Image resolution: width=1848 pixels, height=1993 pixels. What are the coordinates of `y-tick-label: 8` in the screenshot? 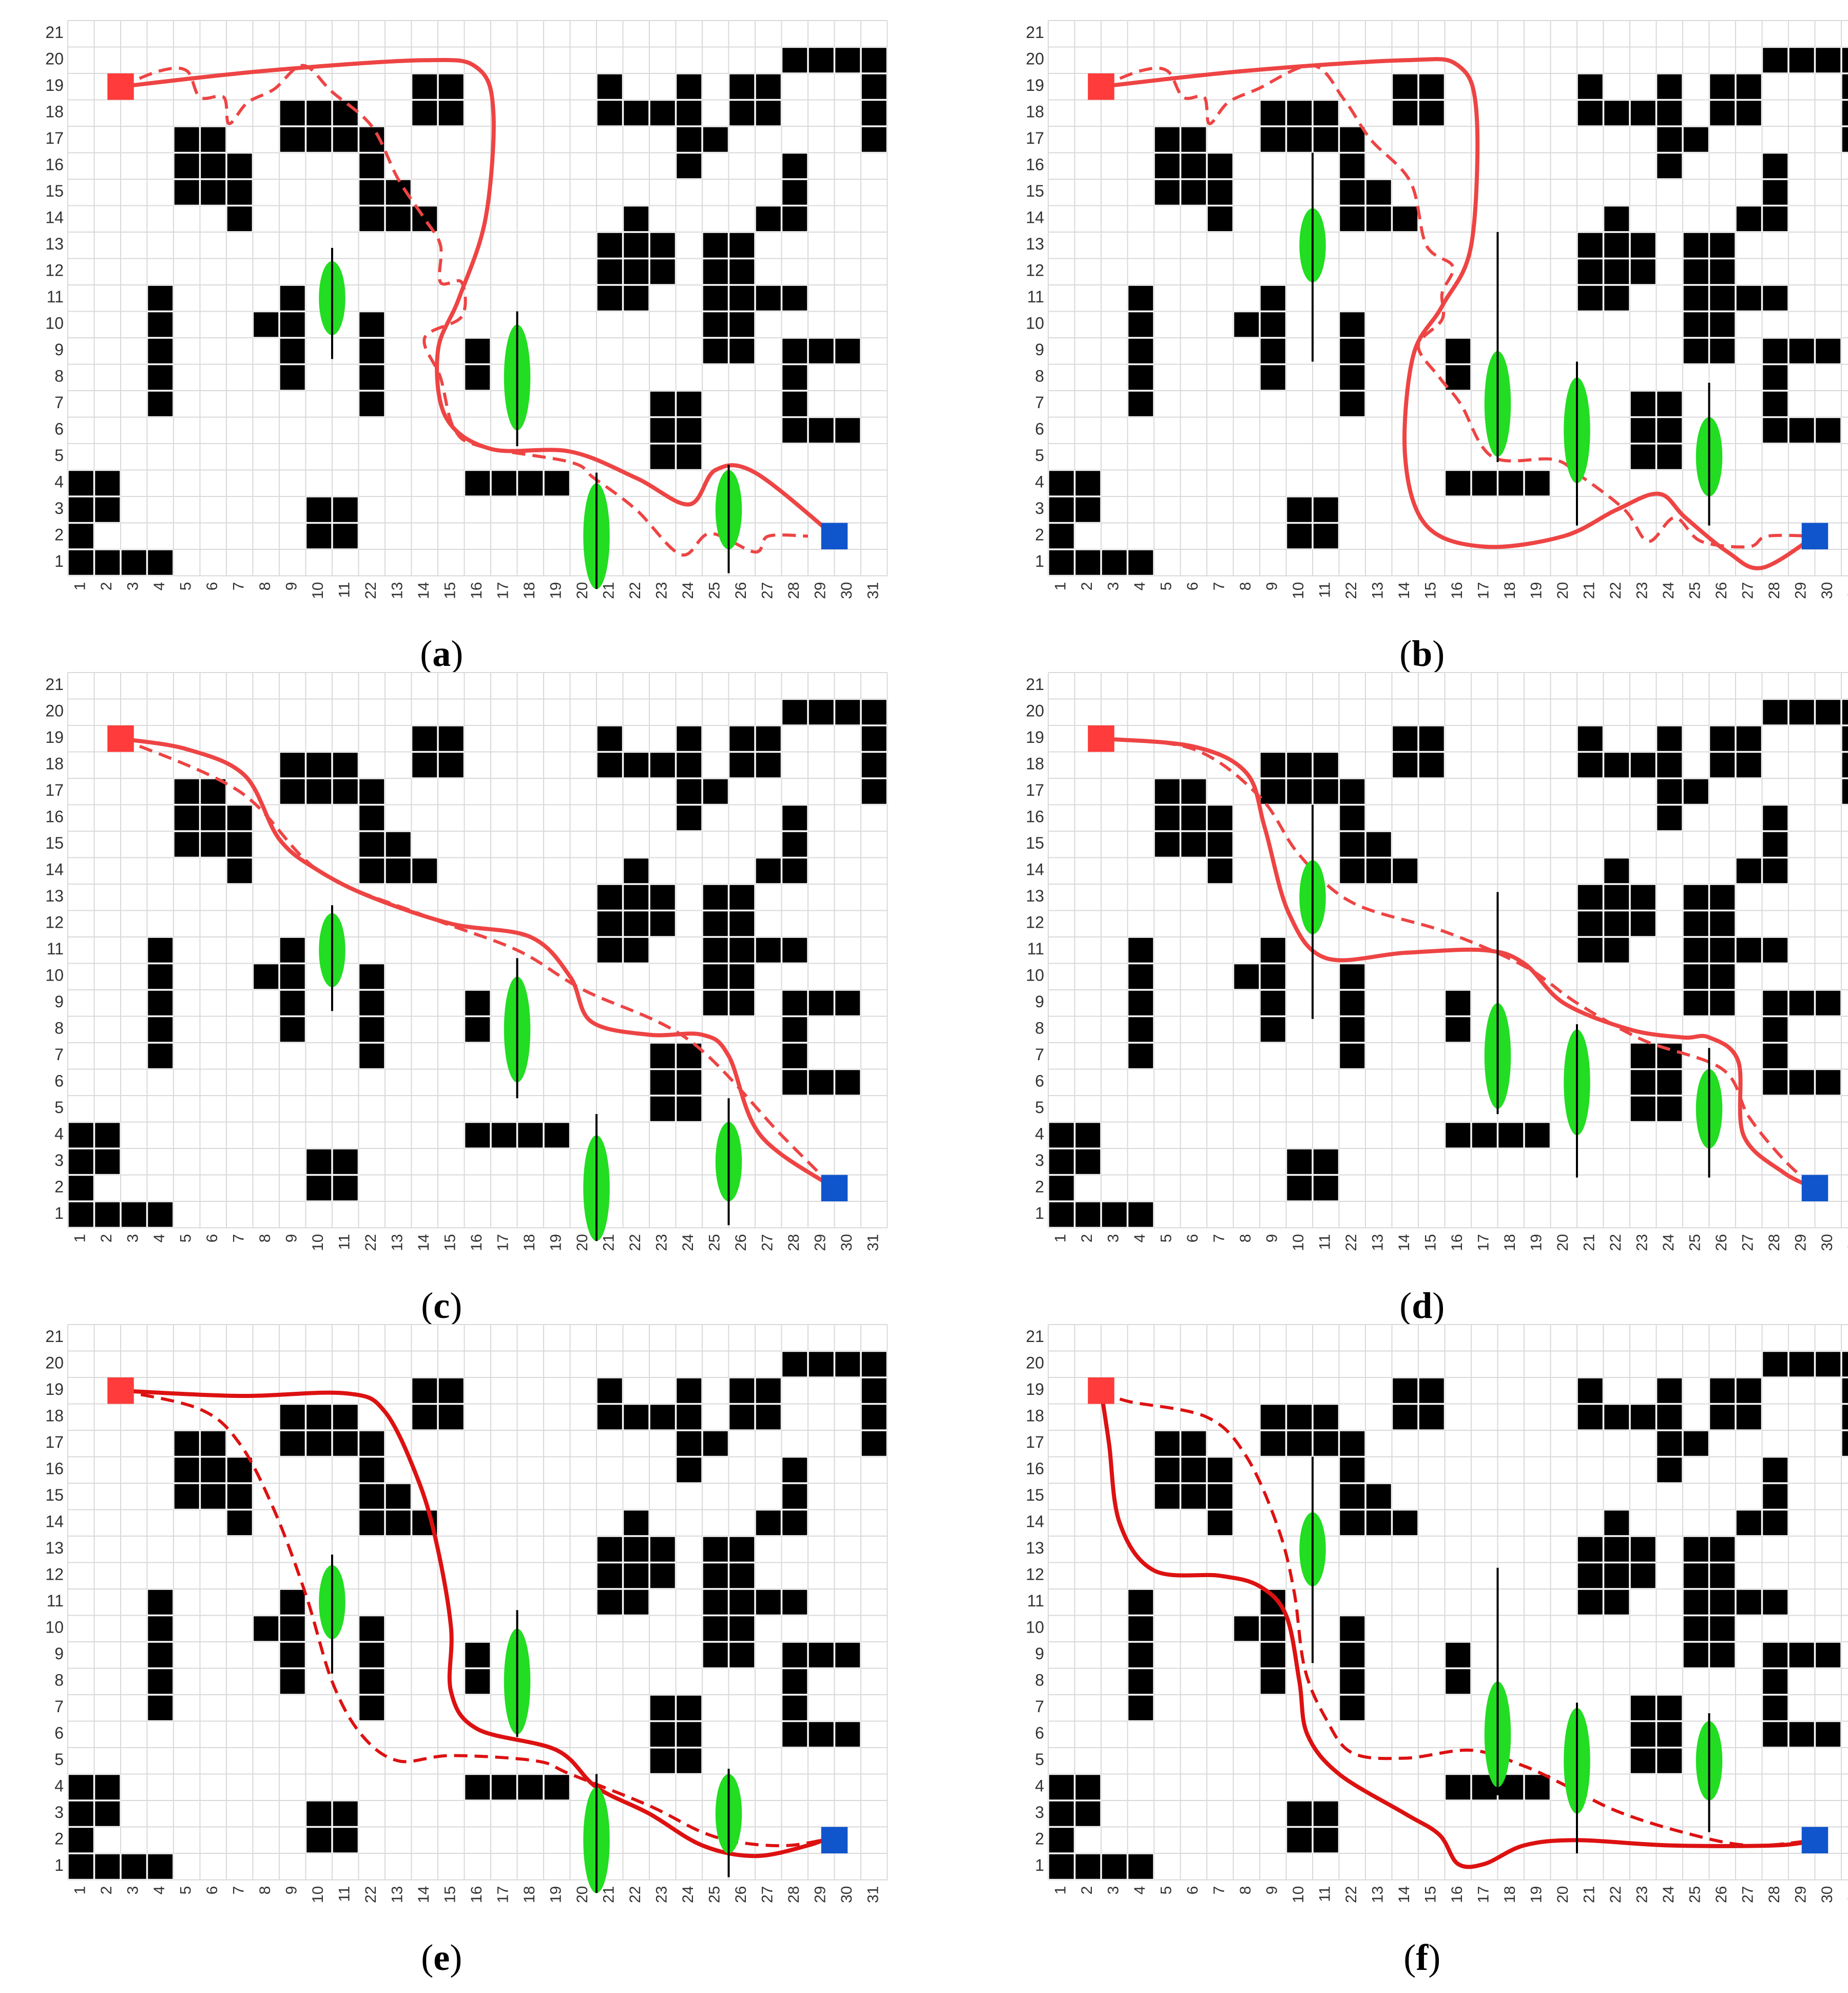 It's located at (59, 377).